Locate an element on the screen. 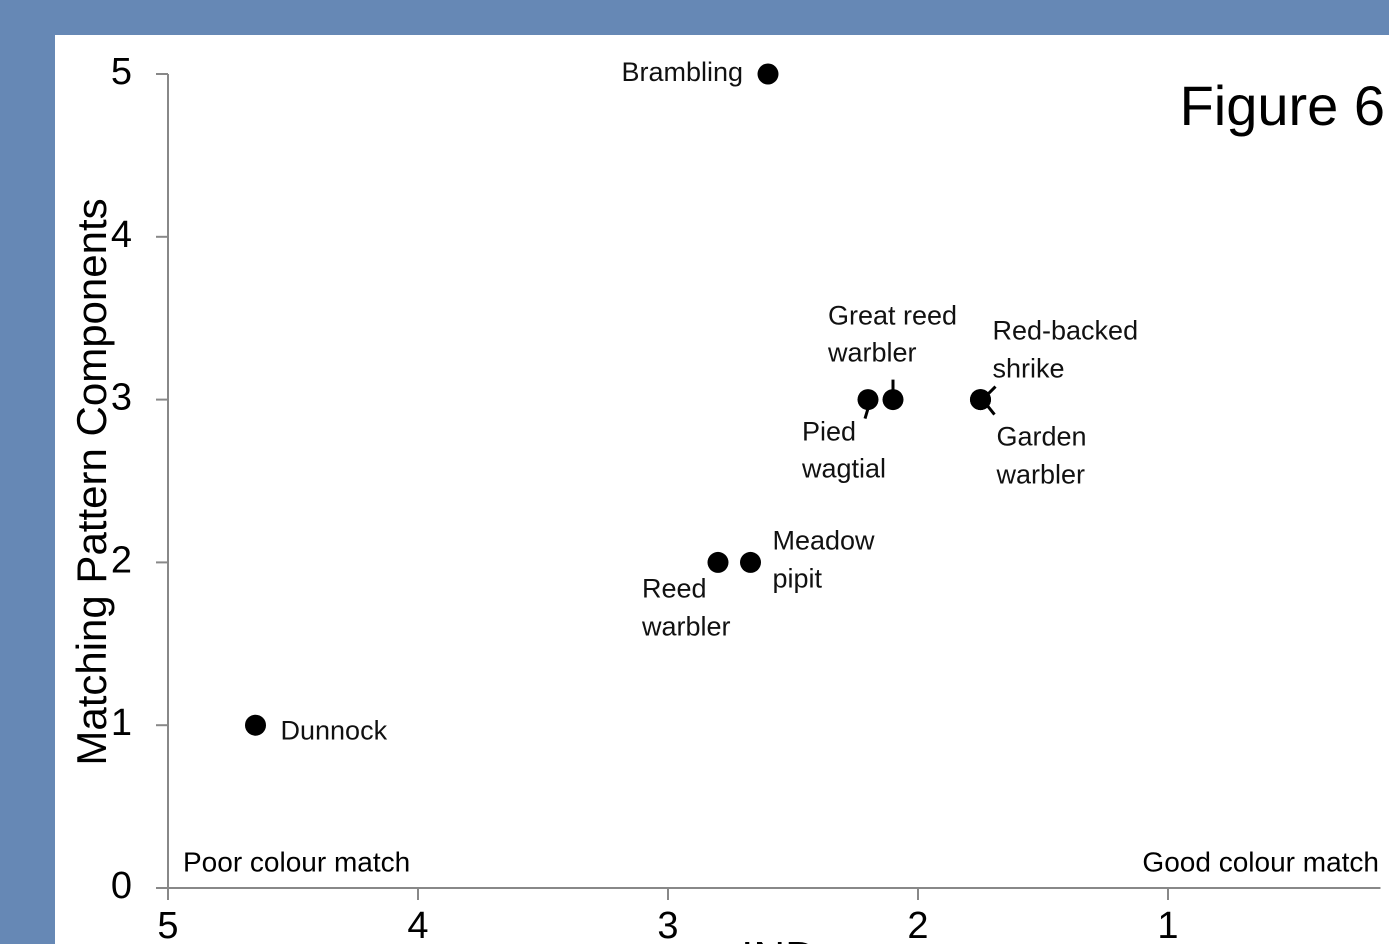 This screenshot has height=944, width=1389. x-tick-label: 2 is located at coordinates (917, 924).